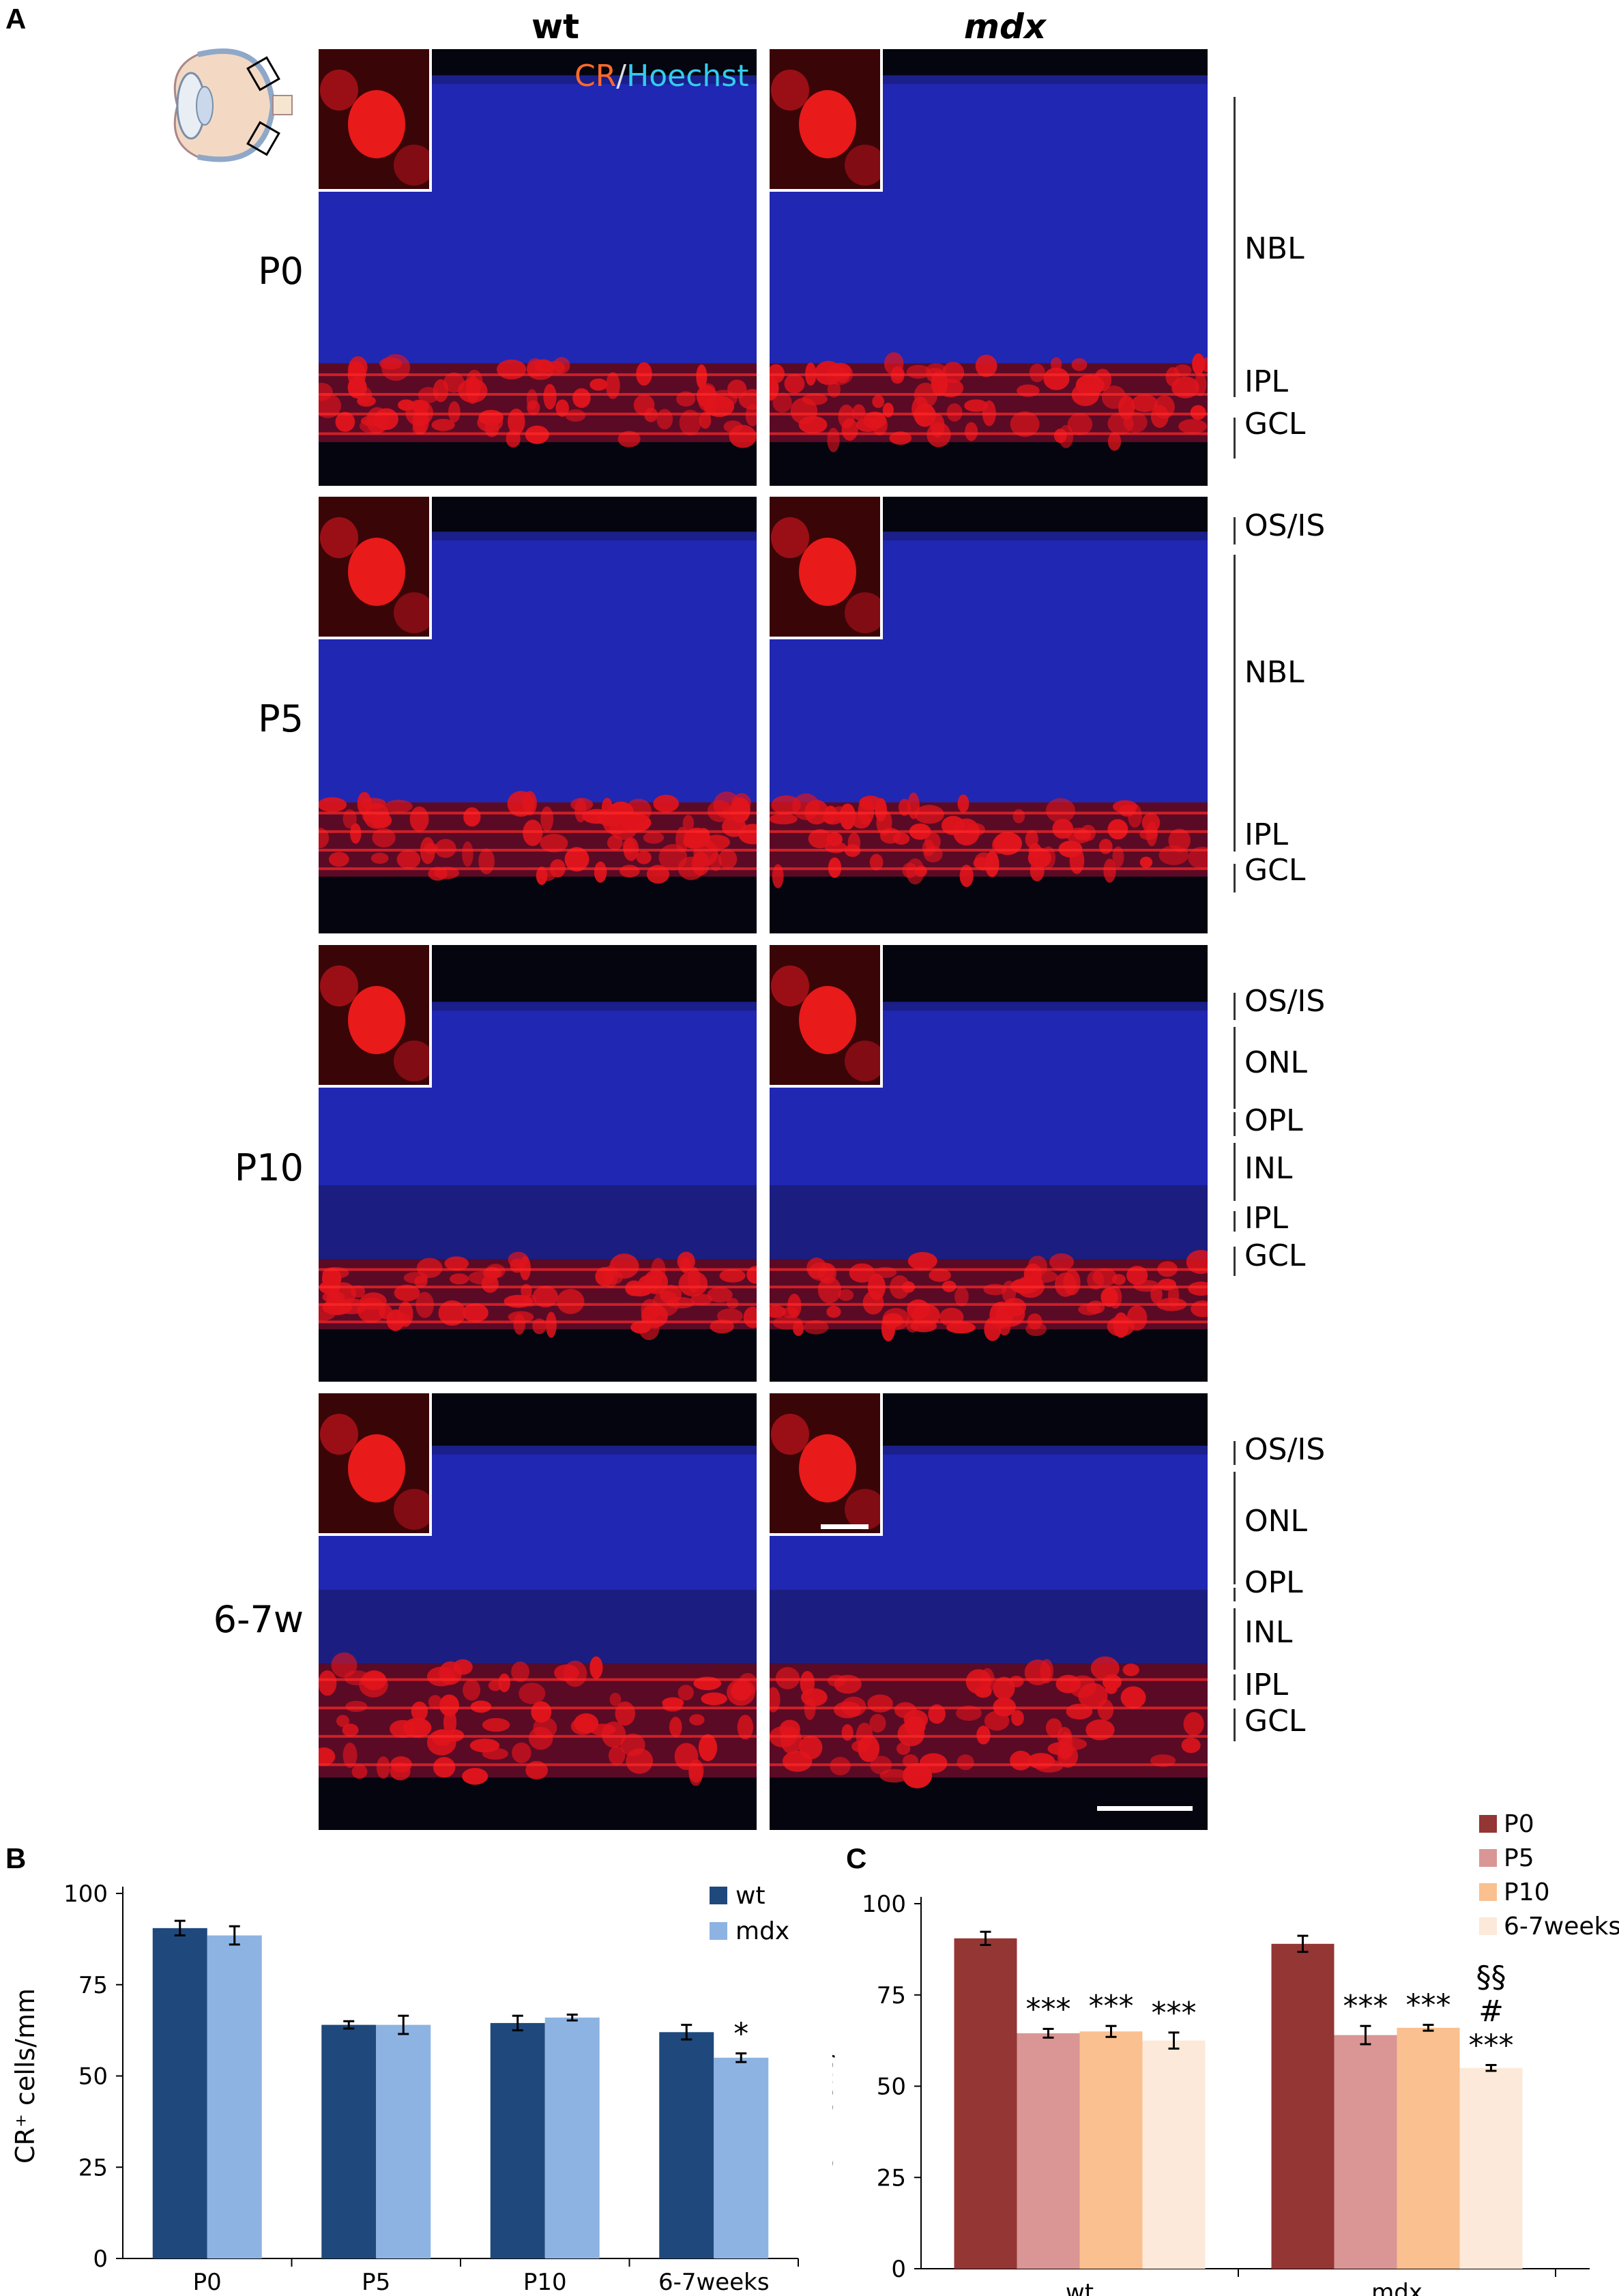 The height and width of the screenshot is (2296, 1619). I want to click on bar-wt-P0, so click(179, 2093).